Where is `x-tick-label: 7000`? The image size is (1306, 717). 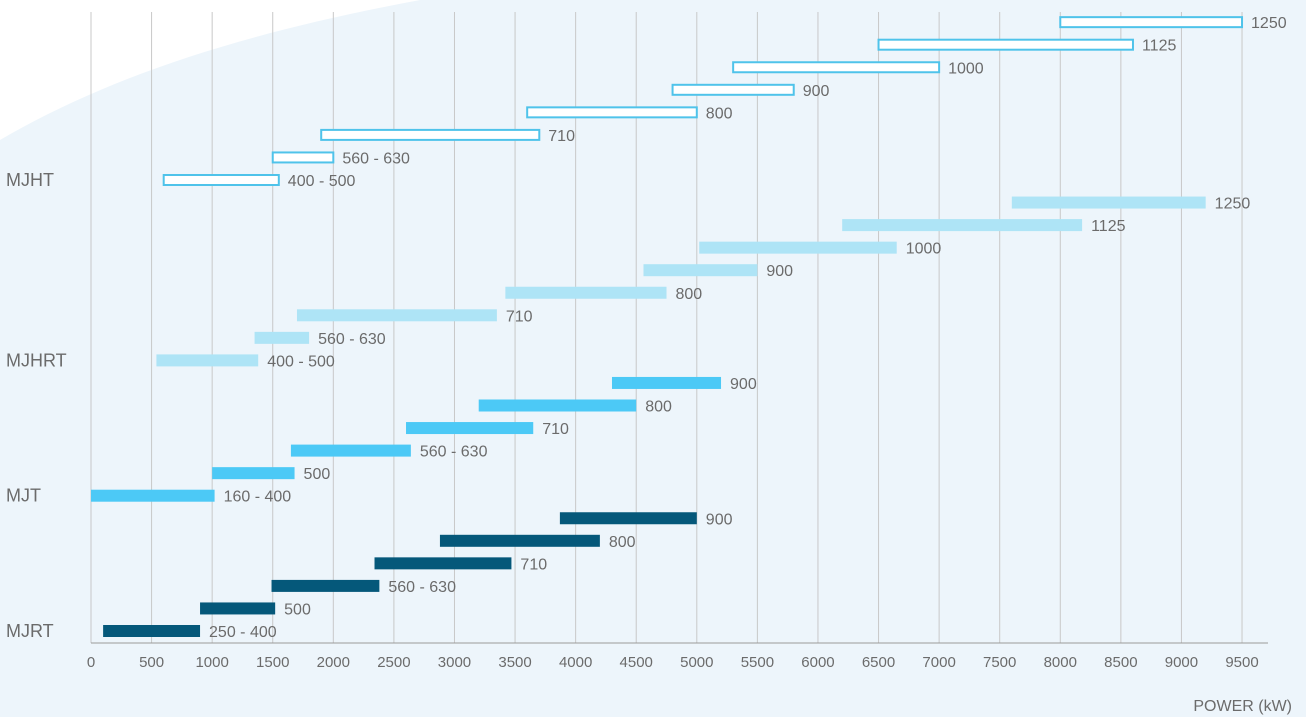
x-tick-label: 7000 is located at coordinates (938, 662).